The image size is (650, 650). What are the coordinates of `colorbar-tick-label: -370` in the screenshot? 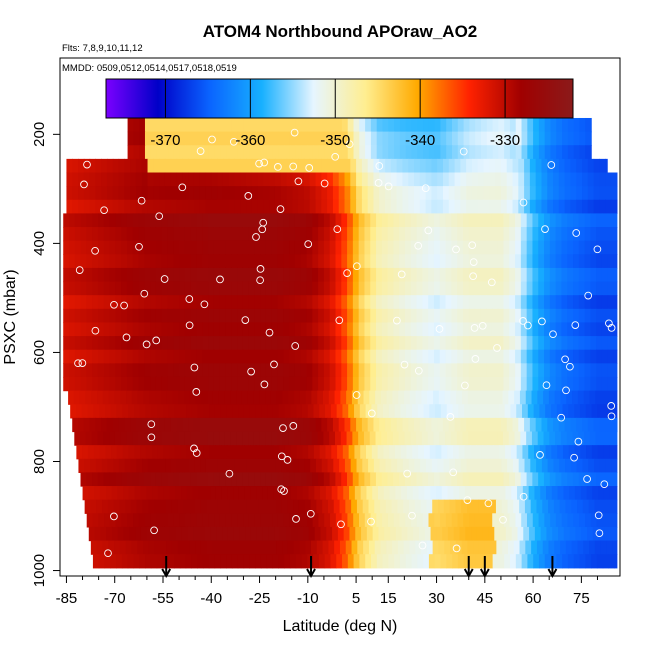 It's located at (165, 140).